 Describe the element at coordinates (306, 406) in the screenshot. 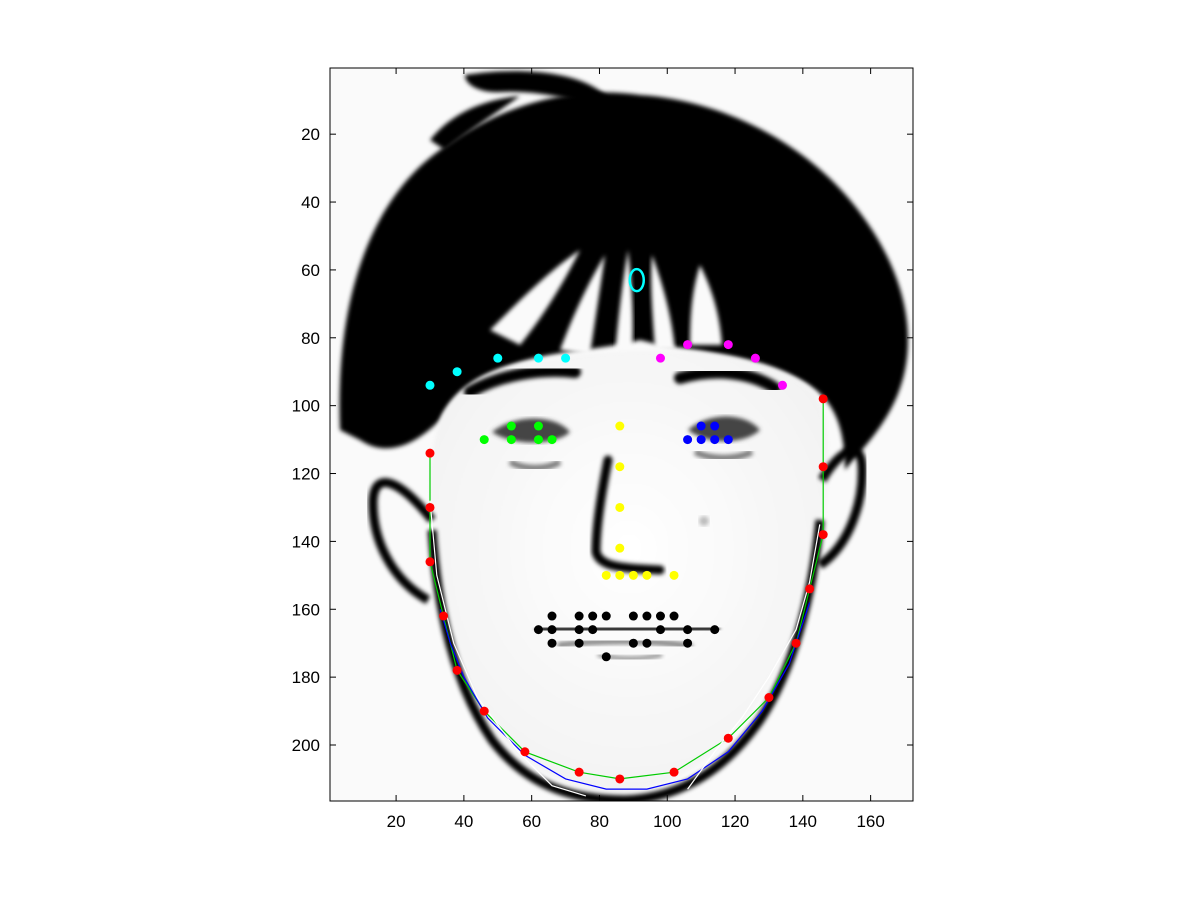

I see `y-tick-label: 100` at that location.